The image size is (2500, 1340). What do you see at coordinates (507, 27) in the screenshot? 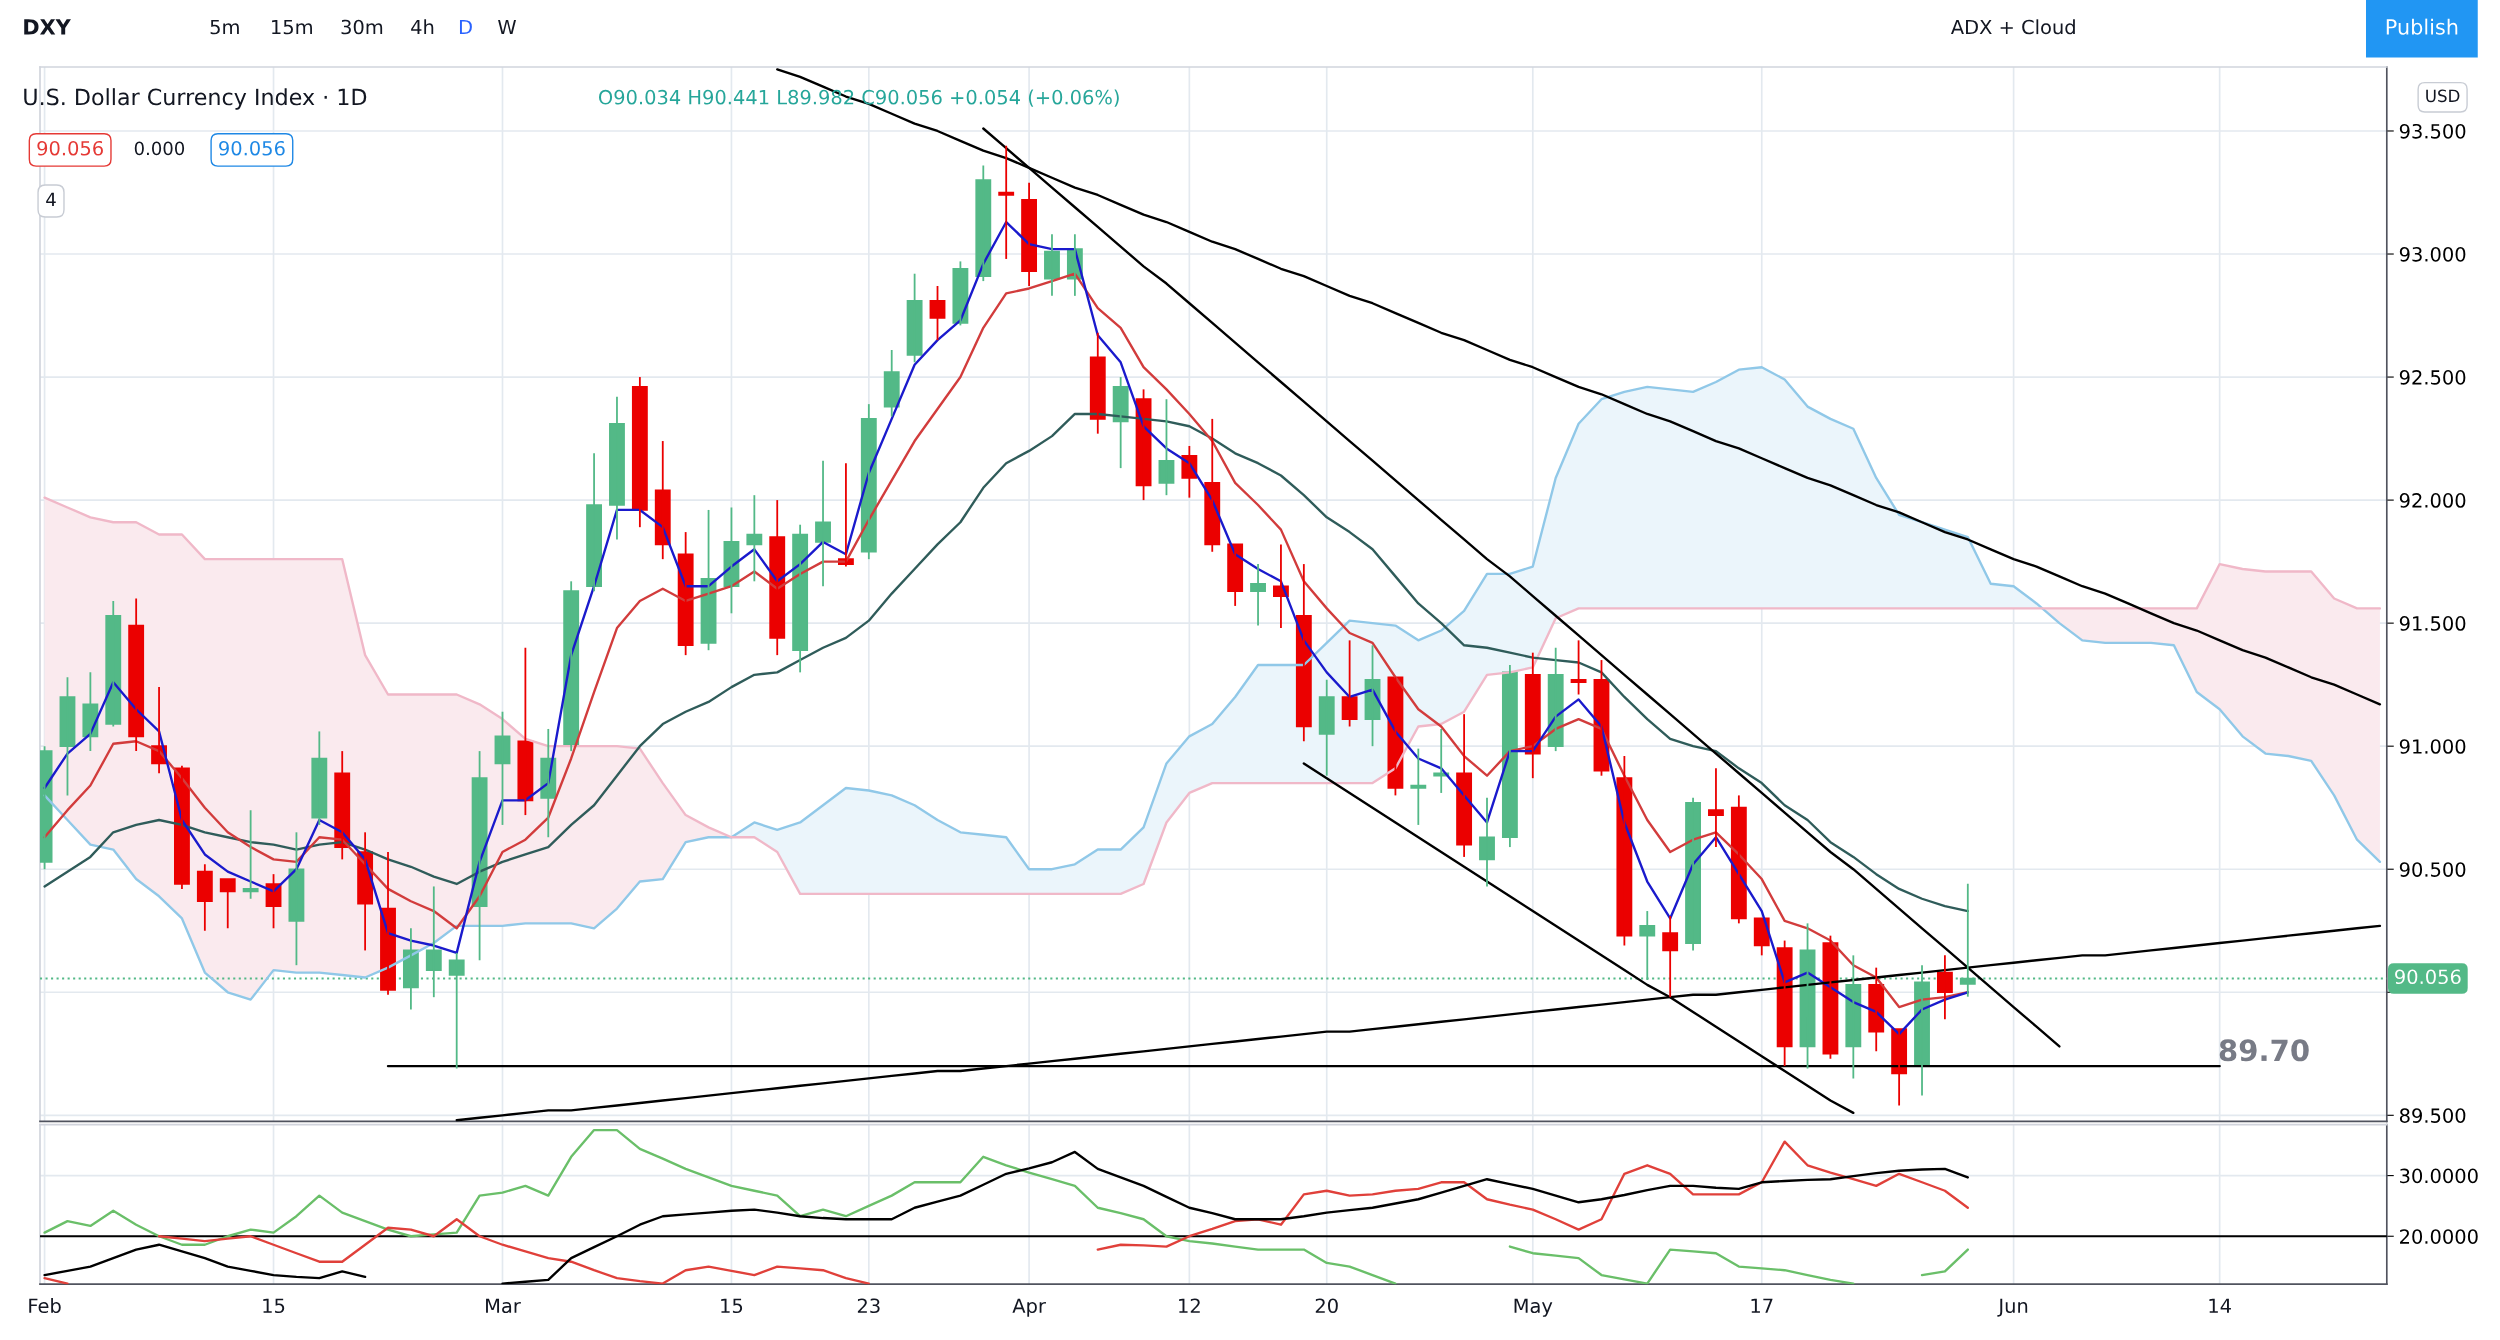
I see `text: W` at bounding box center [507, 27].